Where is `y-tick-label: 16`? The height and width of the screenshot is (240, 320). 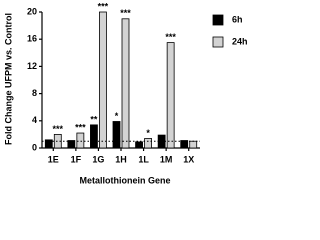 y-tick-label: 16 is located at coordinates (32, 39).